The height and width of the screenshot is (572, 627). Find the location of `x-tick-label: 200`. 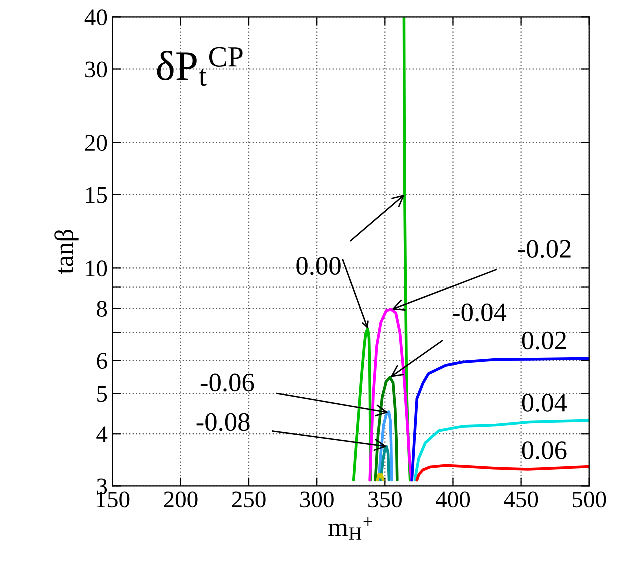

x-tick-label: 200 is located at coordinates (181, 500).